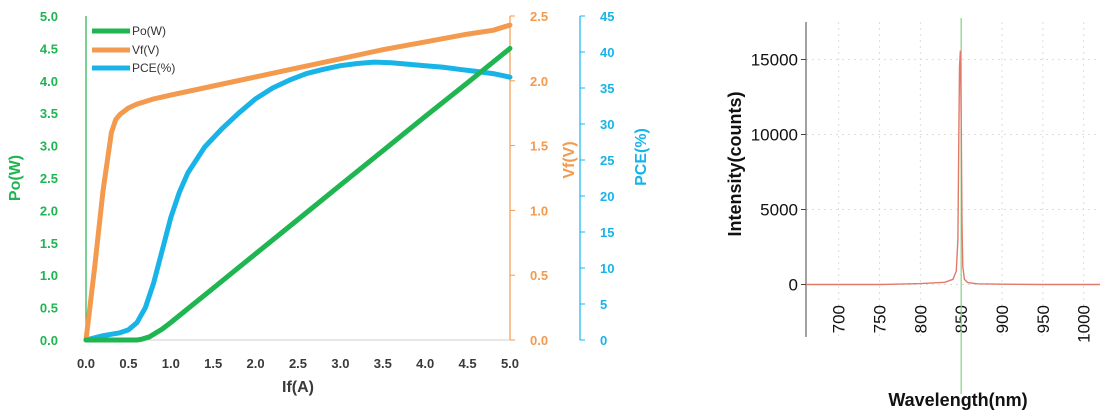  What do you see at coordinates (1084, 324) in the screenshot?
I see `spectrum-x-tick-label: 1000` at bounding box center [1084, 324].